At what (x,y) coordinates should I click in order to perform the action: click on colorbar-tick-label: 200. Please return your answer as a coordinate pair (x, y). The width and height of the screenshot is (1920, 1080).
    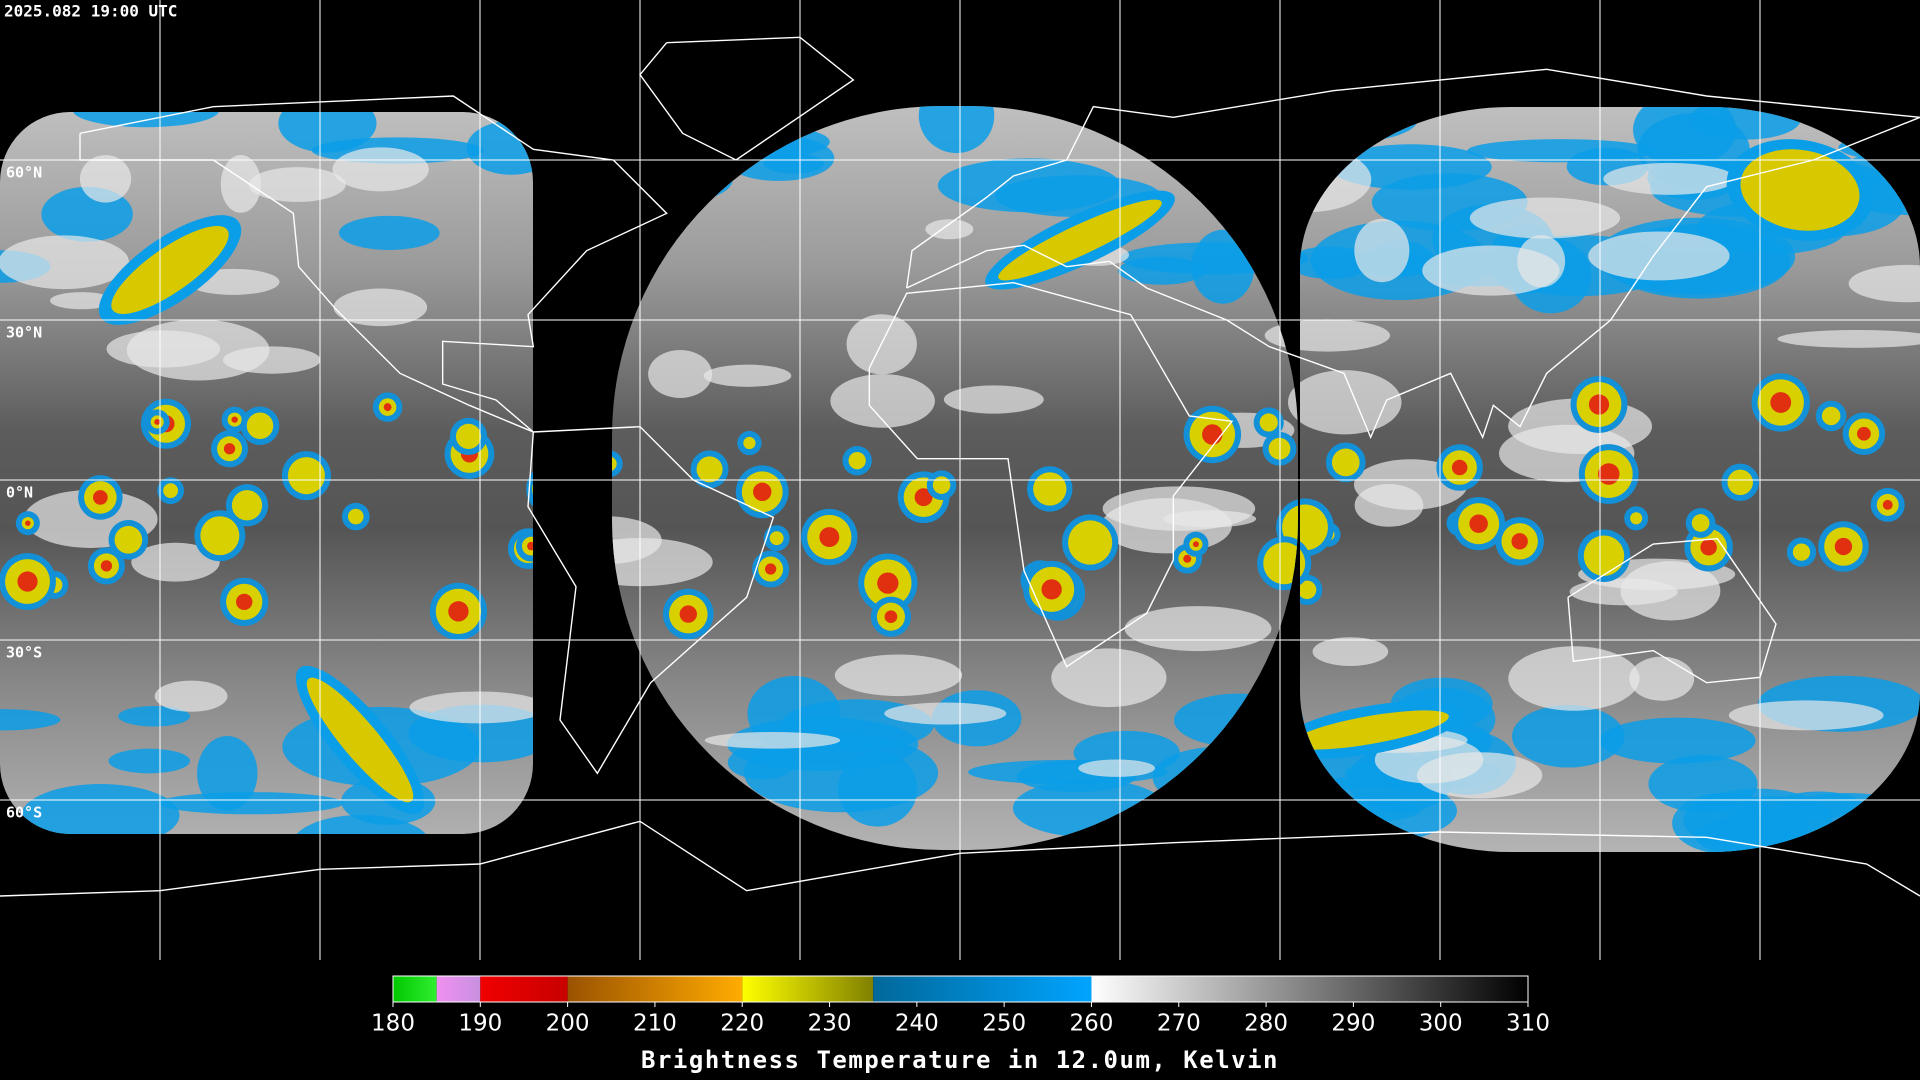
    Looking at the image, I should click on (568, 1024).